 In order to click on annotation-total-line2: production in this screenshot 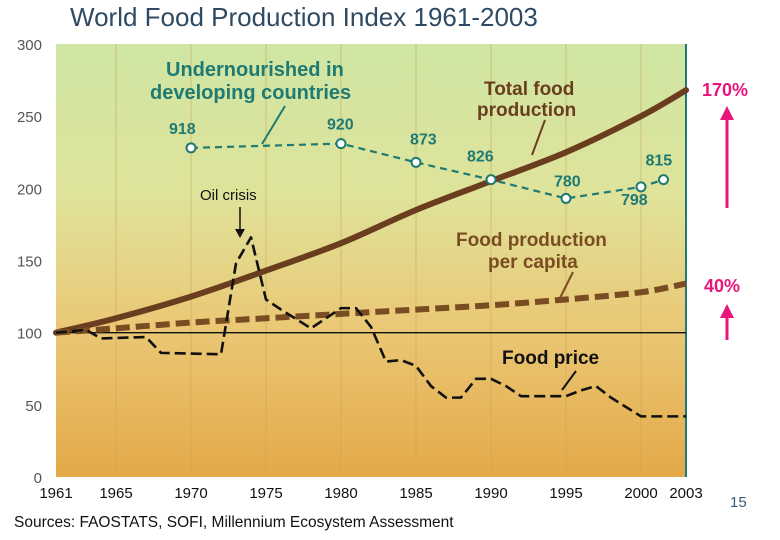, I will do `click(526, 110)`.